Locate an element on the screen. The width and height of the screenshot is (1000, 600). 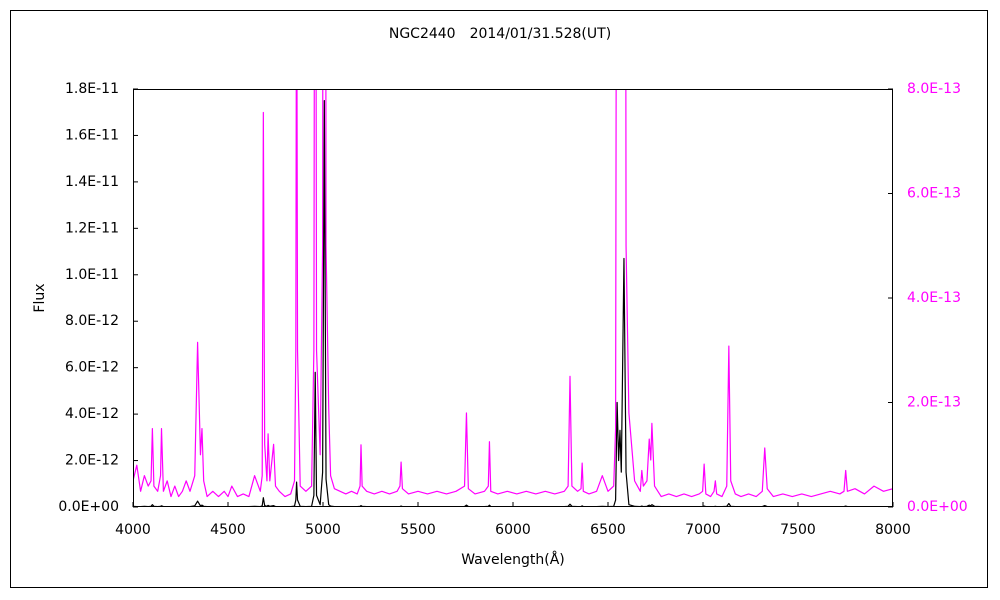
y-tick-label: 1.8E-11 is located at coordinates (92, 89).